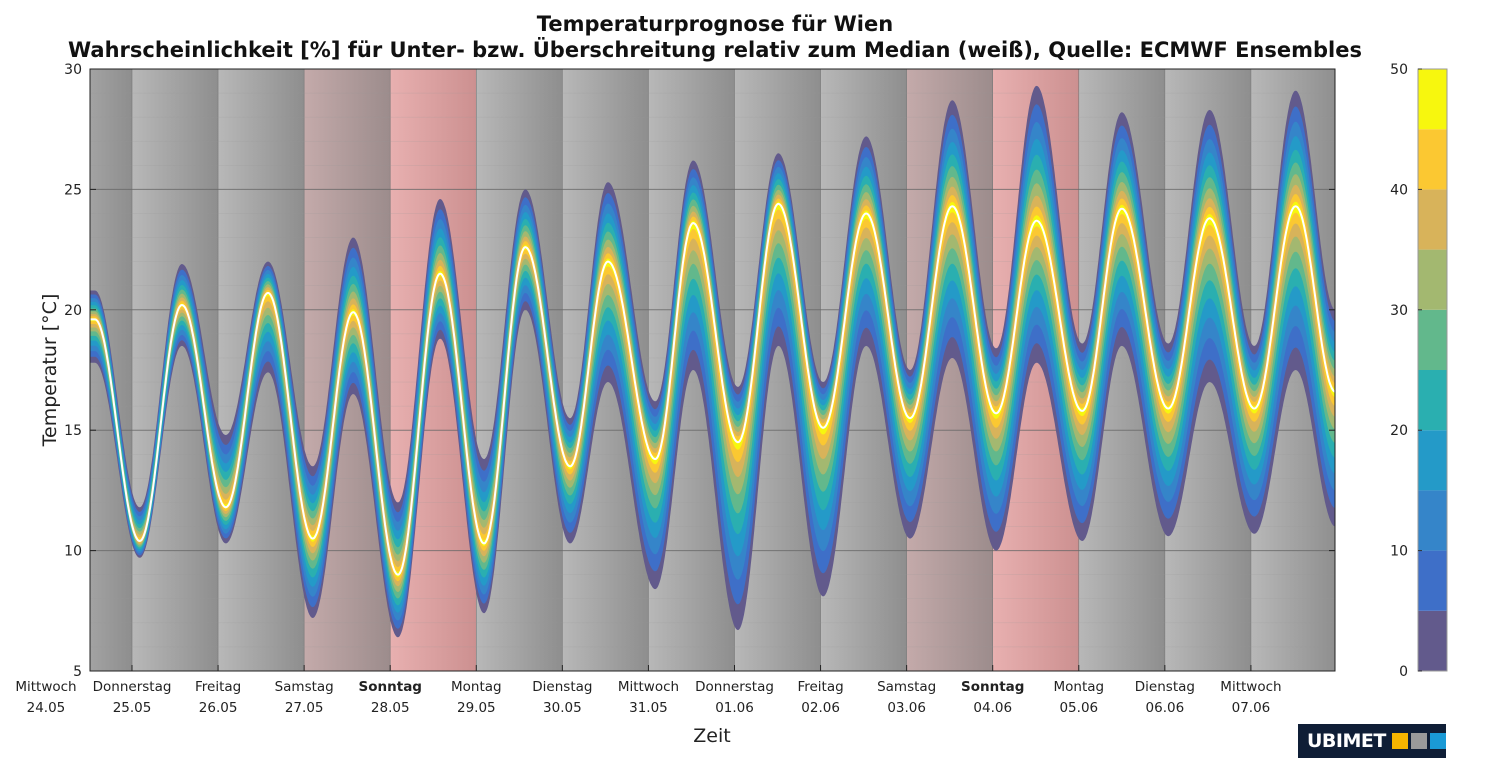  What do you see at coordinates (711, 736) in the screenshot?
I see `x-axis-label: Zeit` at bounding box center [711, 736].